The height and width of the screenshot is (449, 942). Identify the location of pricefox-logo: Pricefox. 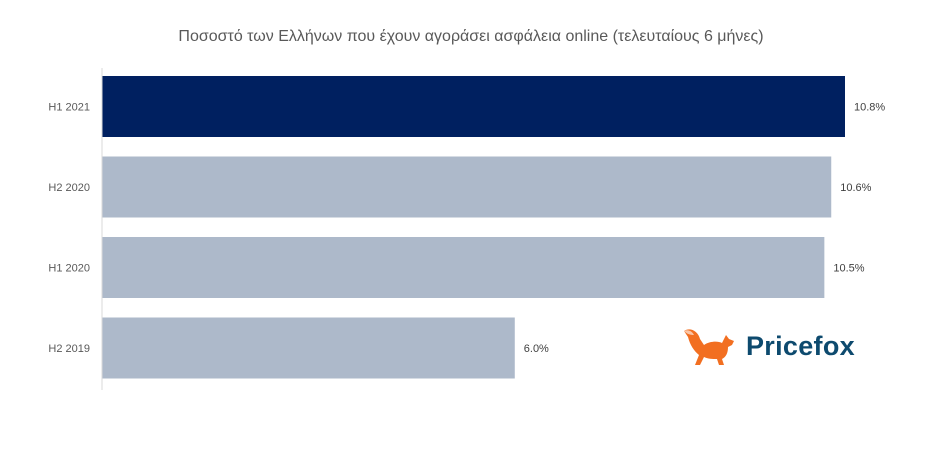
(768, 346).